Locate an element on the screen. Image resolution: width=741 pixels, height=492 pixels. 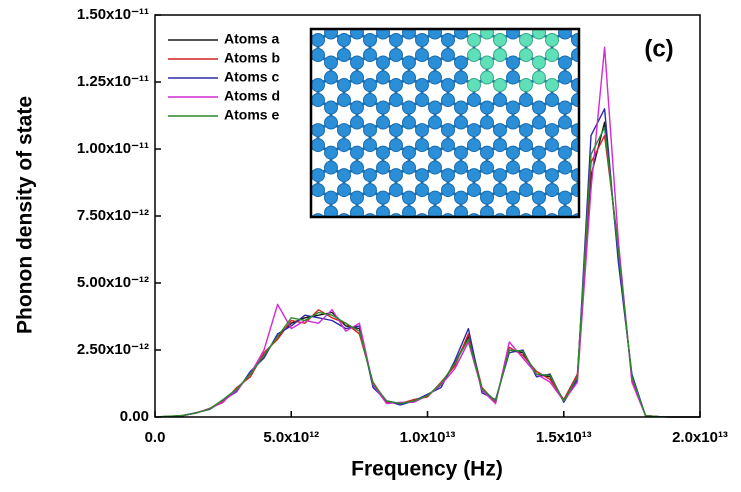
x-tick-label: 1.5x10¹³ is located at coordinates (564, 437).